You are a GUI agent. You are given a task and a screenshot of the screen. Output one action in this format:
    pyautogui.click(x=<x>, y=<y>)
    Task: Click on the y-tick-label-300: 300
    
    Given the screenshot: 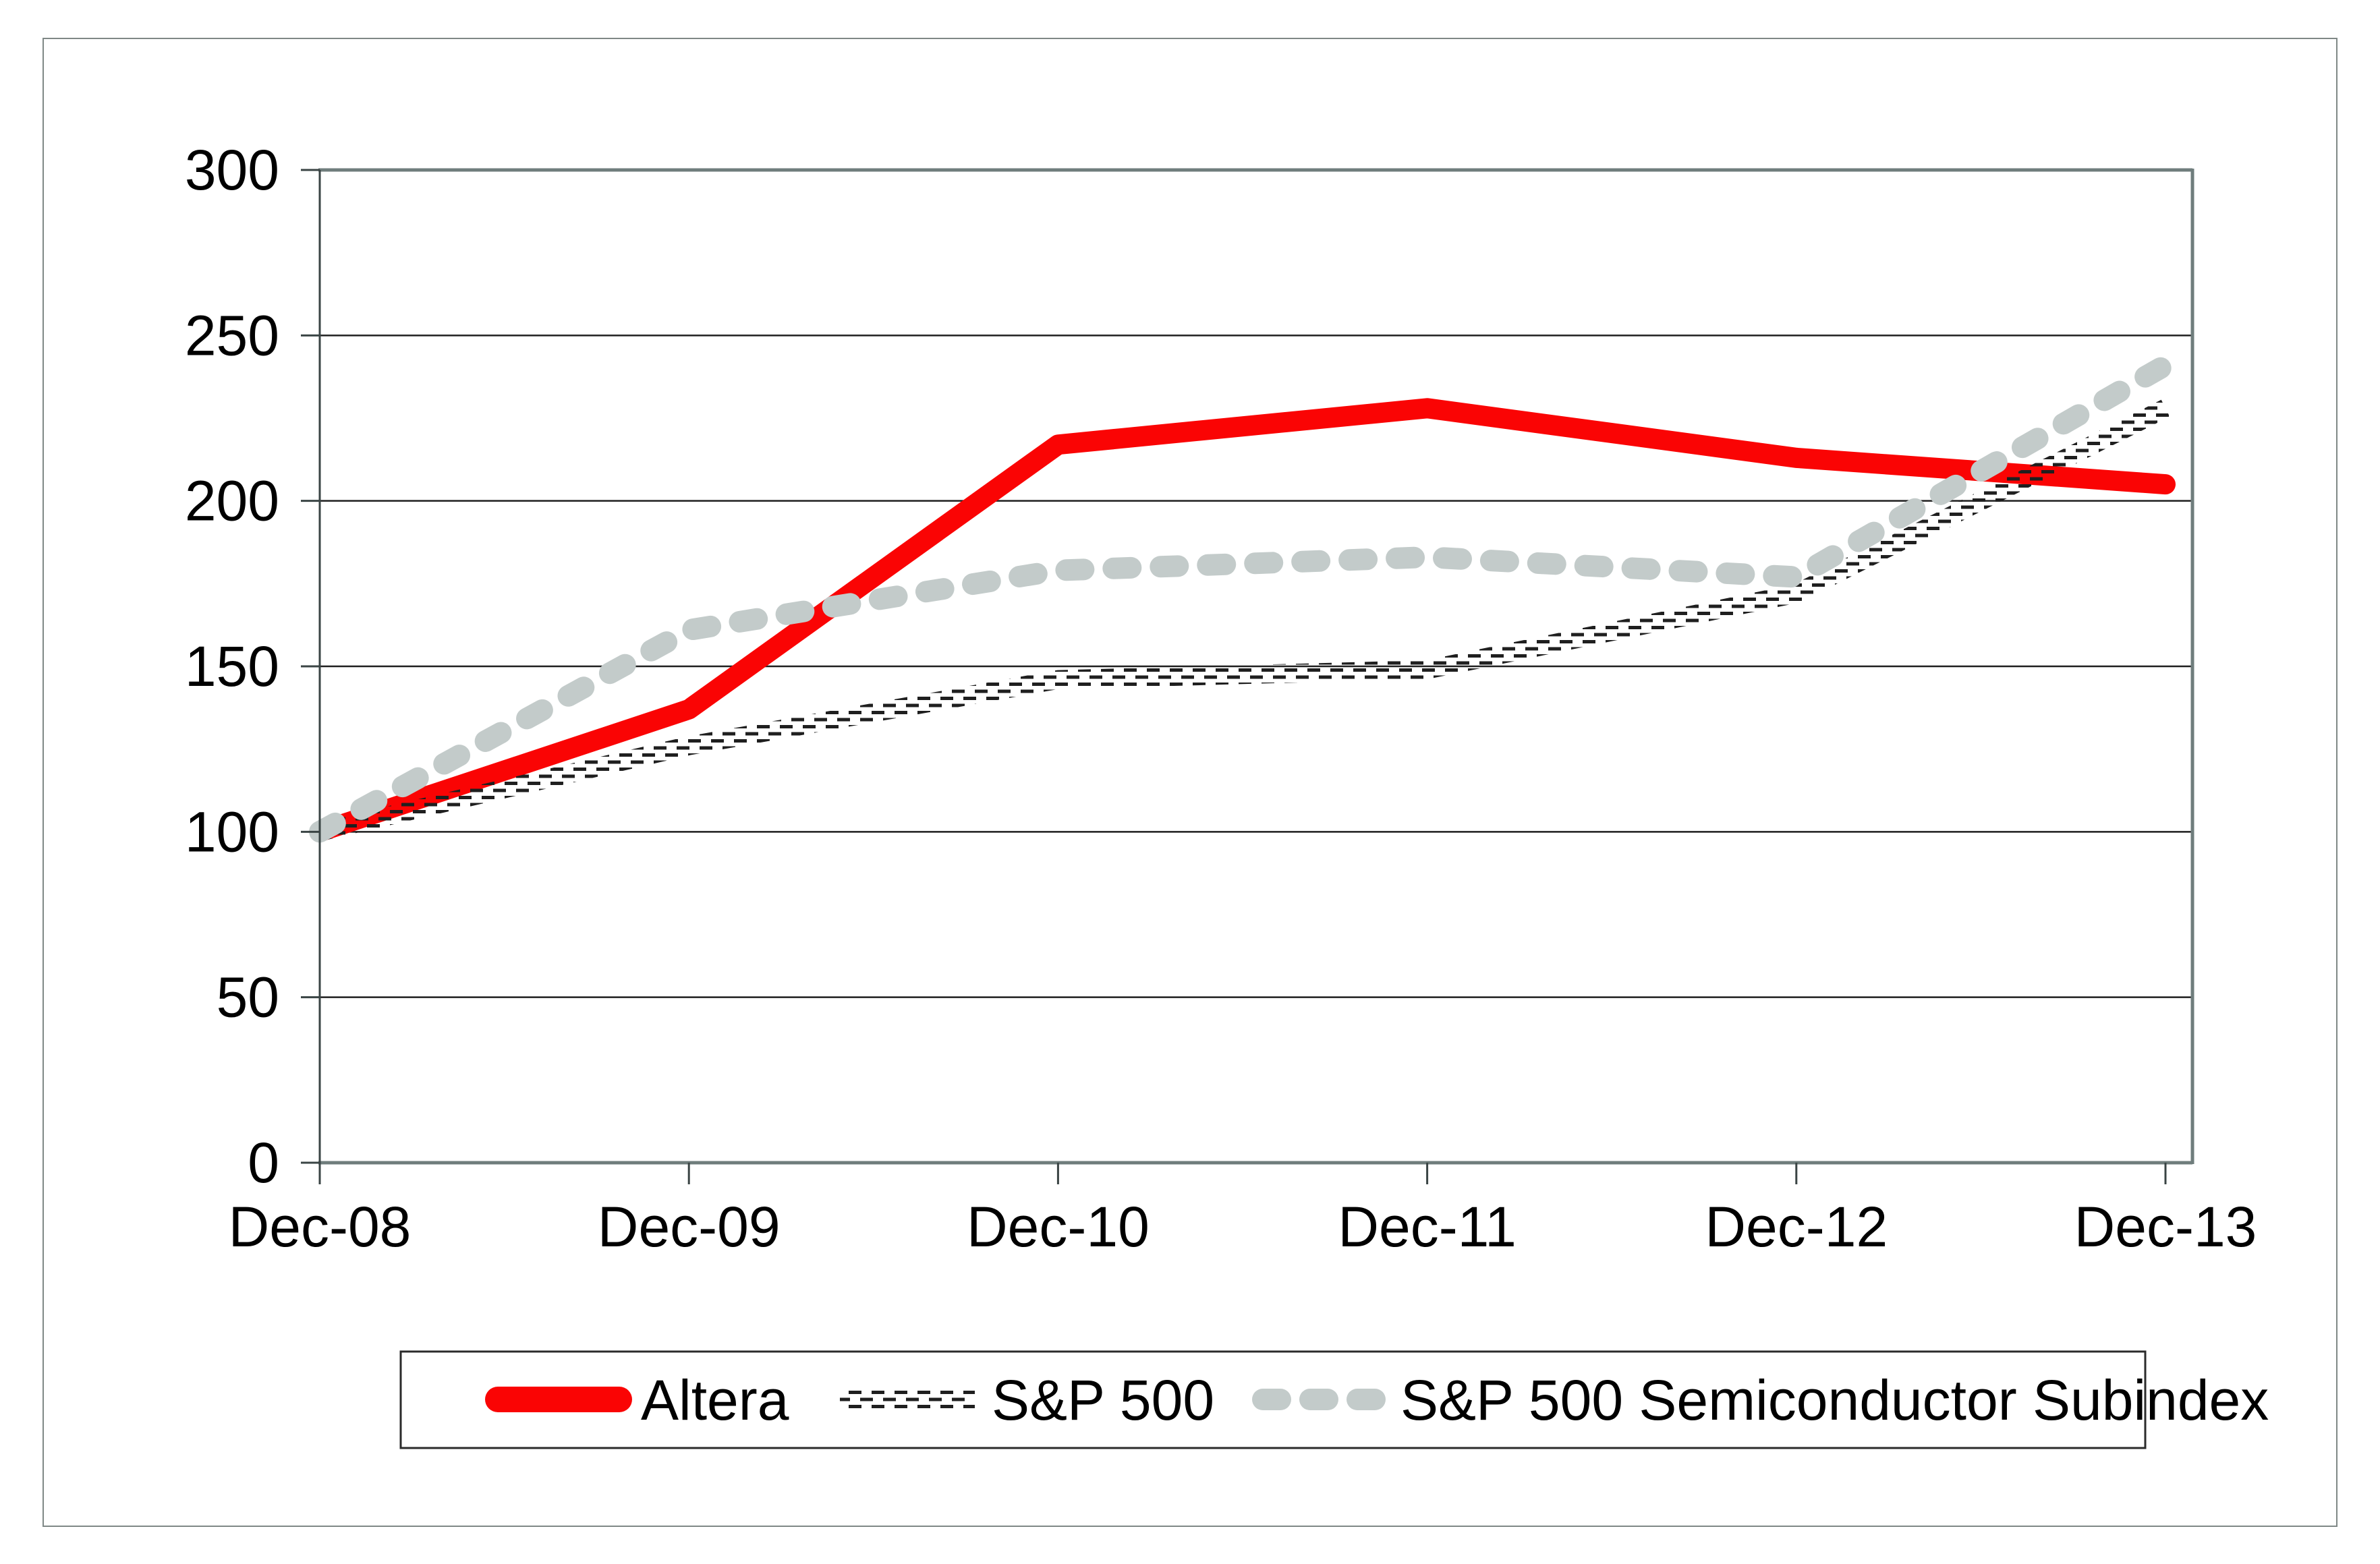 What is the action you would take?
    pyautogui.click(x=232, y=170)
    